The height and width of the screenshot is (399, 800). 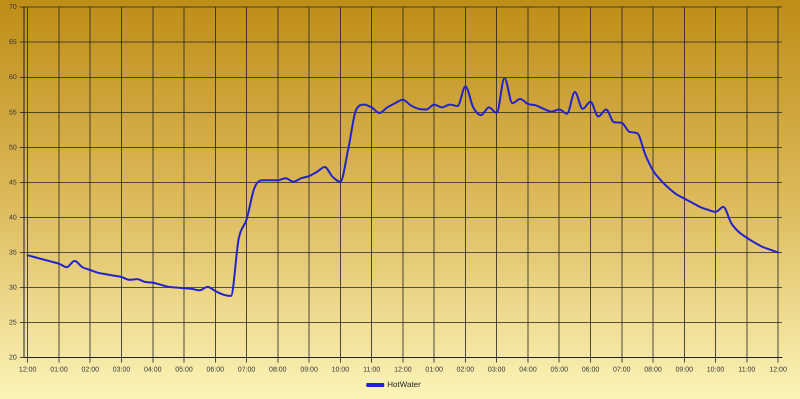 I want to click on legend-label: HotWater, so click(x=404, y=385).